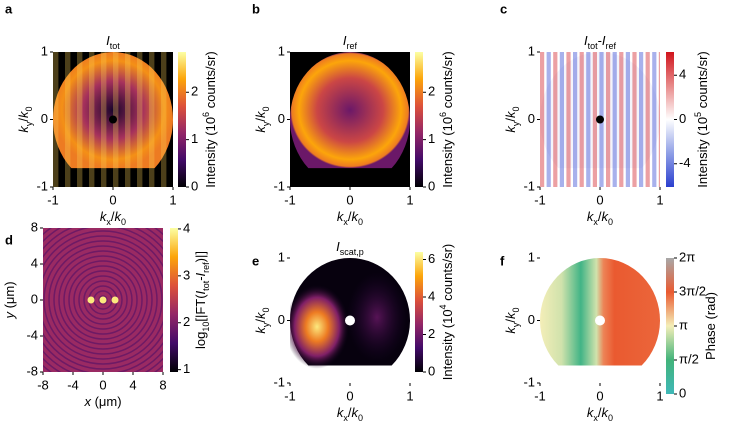 The image size is (734, 432). What do you see at coordinates (710, 326) in the screenshot?
I see `colorbar-label-part: Phase (rad)` at bounding box center [710, 326].